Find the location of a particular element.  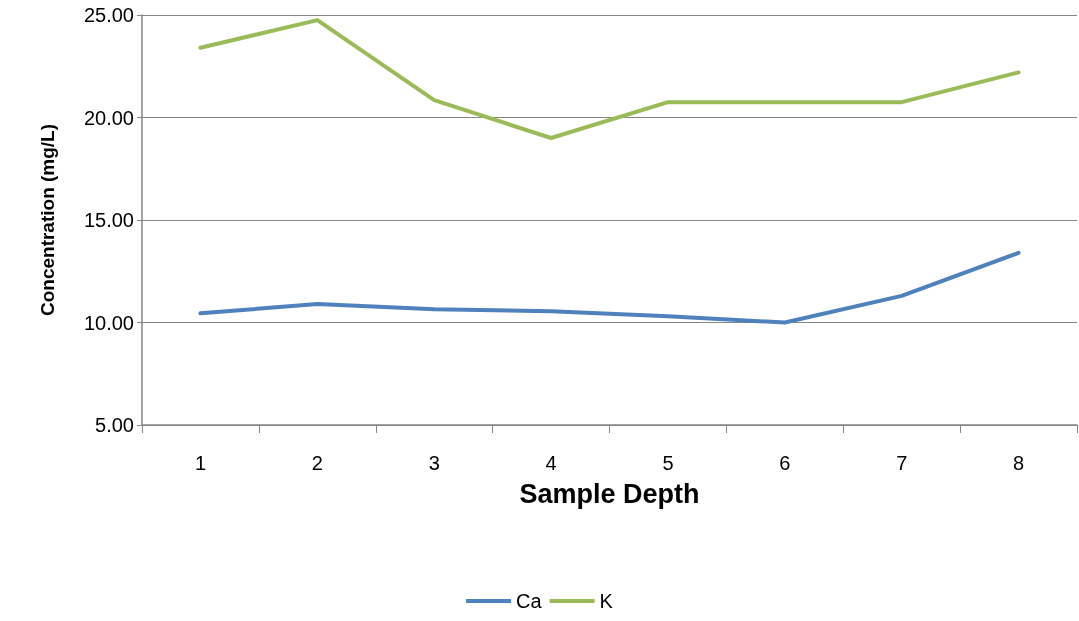

y-tick-label: 20.00 is located at coordinates (108, 117).